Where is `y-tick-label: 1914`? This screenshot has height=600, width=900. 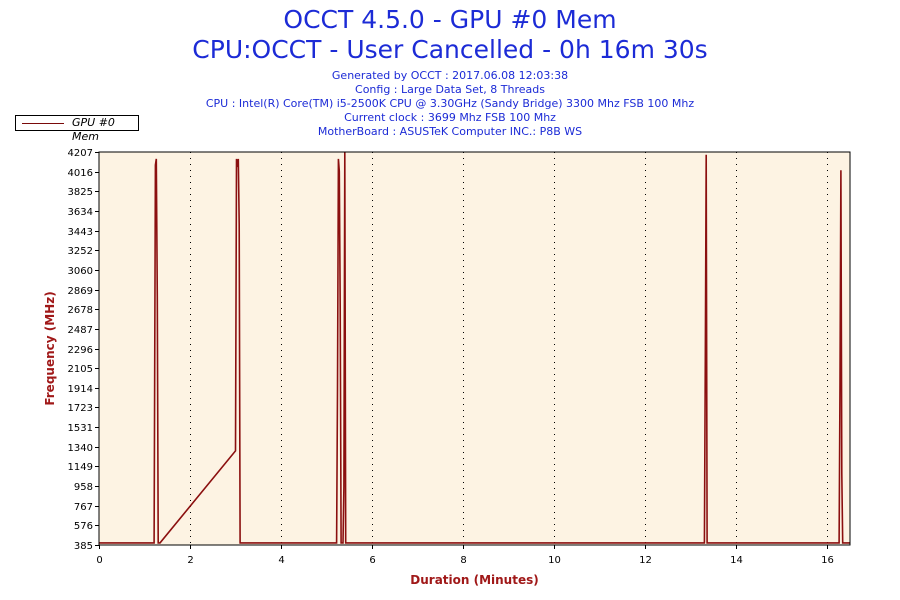
y-tick-label: 1914 is located at coordinates (80, 389).